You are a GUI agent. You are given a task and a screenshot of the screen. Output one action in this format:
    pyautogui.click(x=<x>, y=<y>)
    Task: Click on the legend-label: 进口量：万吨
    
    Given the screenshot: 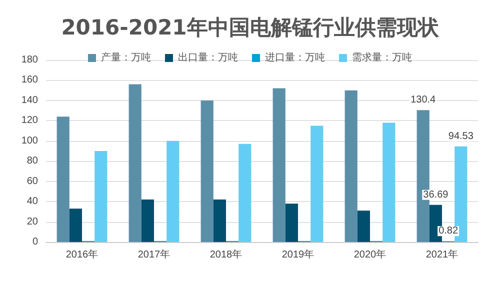 What is the action you would take?
    pyautogui.click(x=295, y=58)
    